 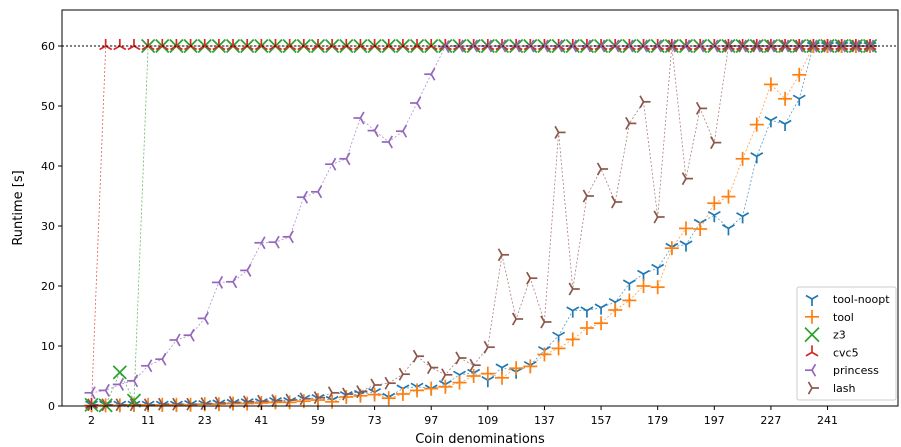 I want to click on legend-item-lash: lash, so click(x=831, y=388).